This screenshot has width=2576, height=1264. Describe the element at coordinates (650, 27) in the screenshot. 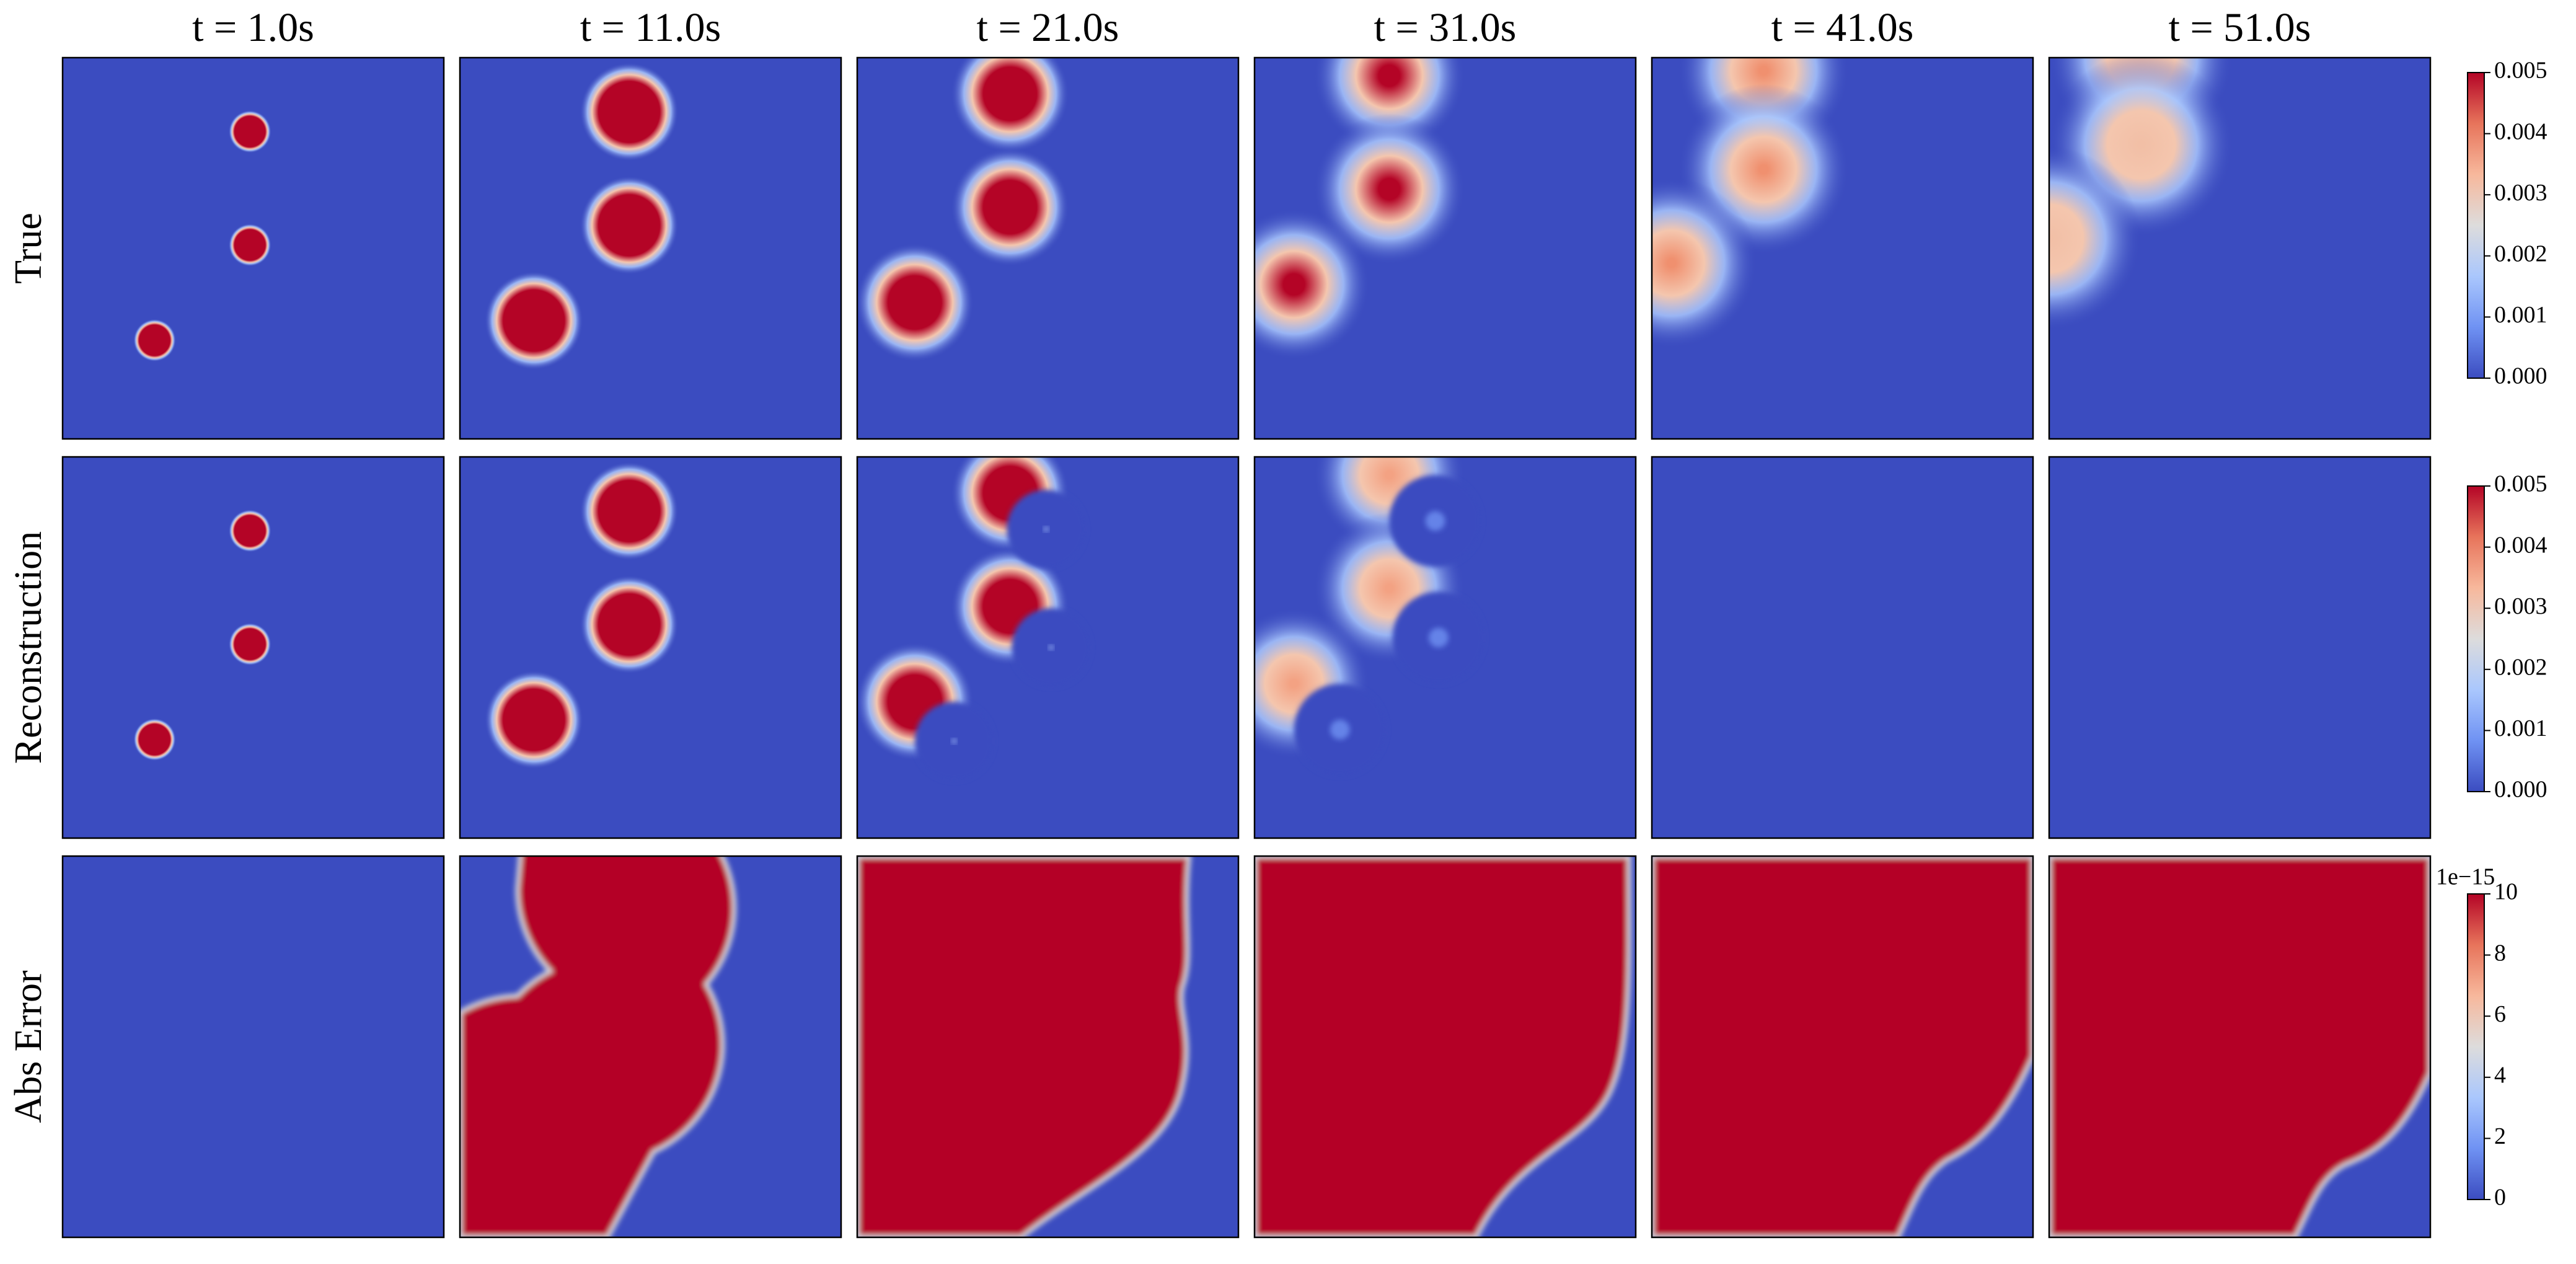

I see `column-title: t = 11.0s` at that location.